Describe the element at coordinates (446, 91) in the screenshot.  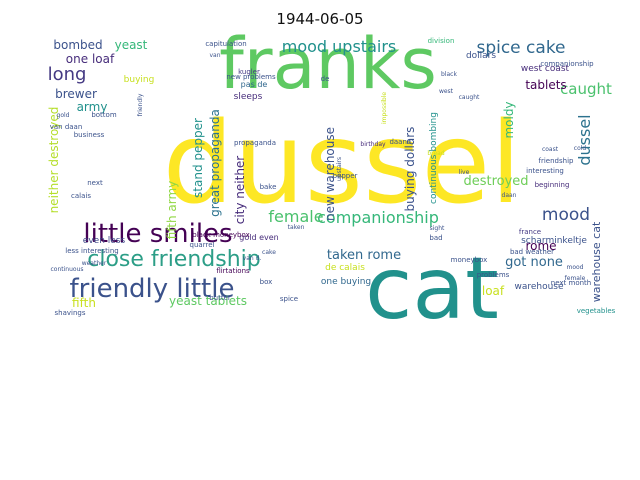
I see `word-90: west` at that location.